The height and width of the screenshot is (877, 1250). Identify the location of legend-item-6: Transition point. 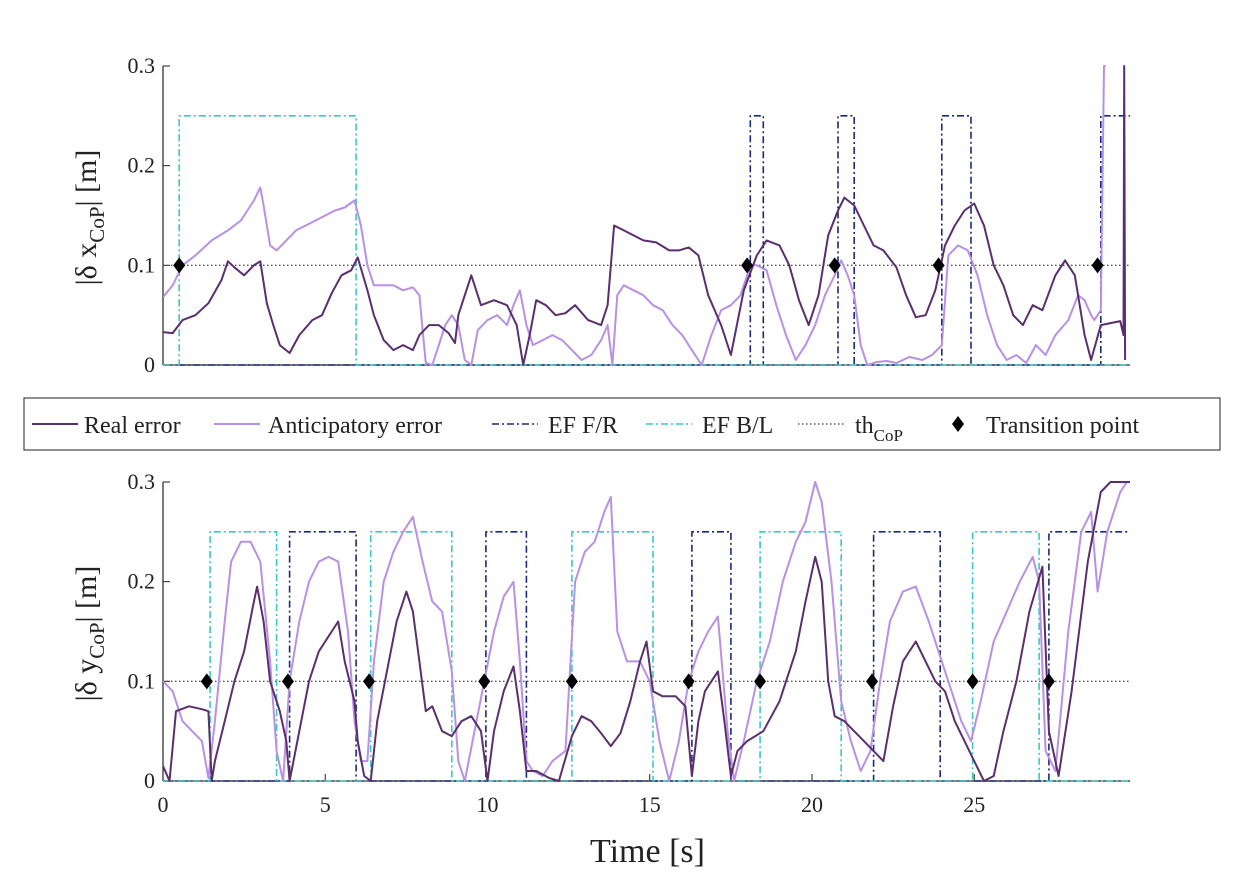
(1045, 426).